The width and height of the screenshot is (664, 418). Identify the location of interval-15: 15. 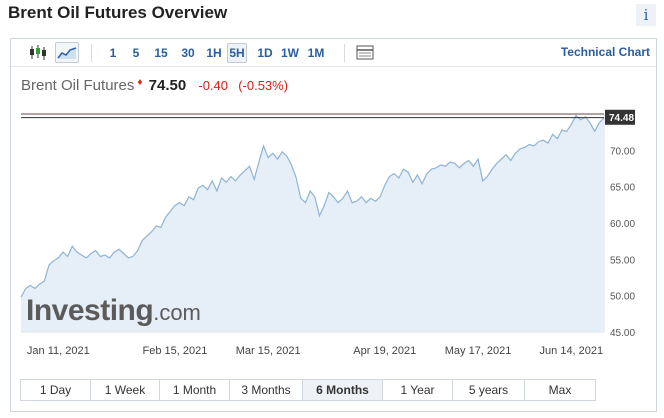
(161, 53).